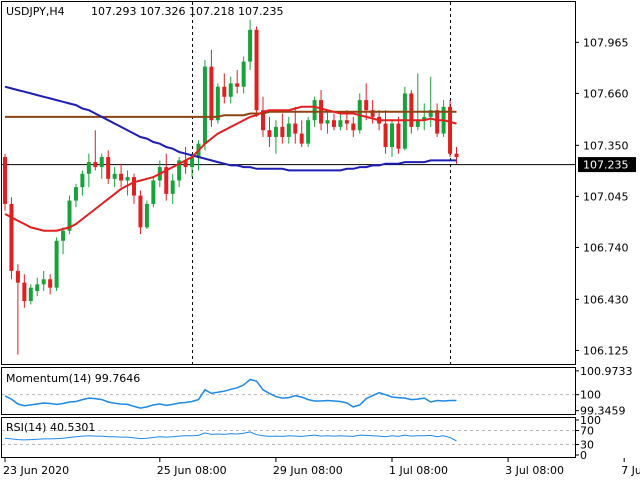 The height and width of the screenshot is (480, 640). I want to click on rsi-panel, so click(288, 437).